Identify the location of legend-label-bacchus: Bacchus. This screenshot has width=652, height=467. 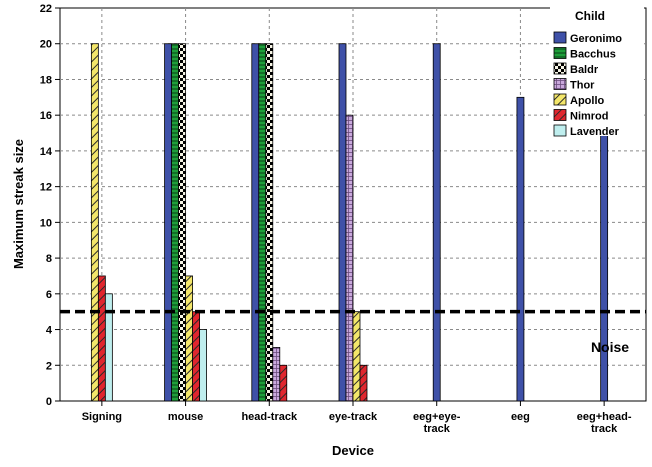
(593, 55).